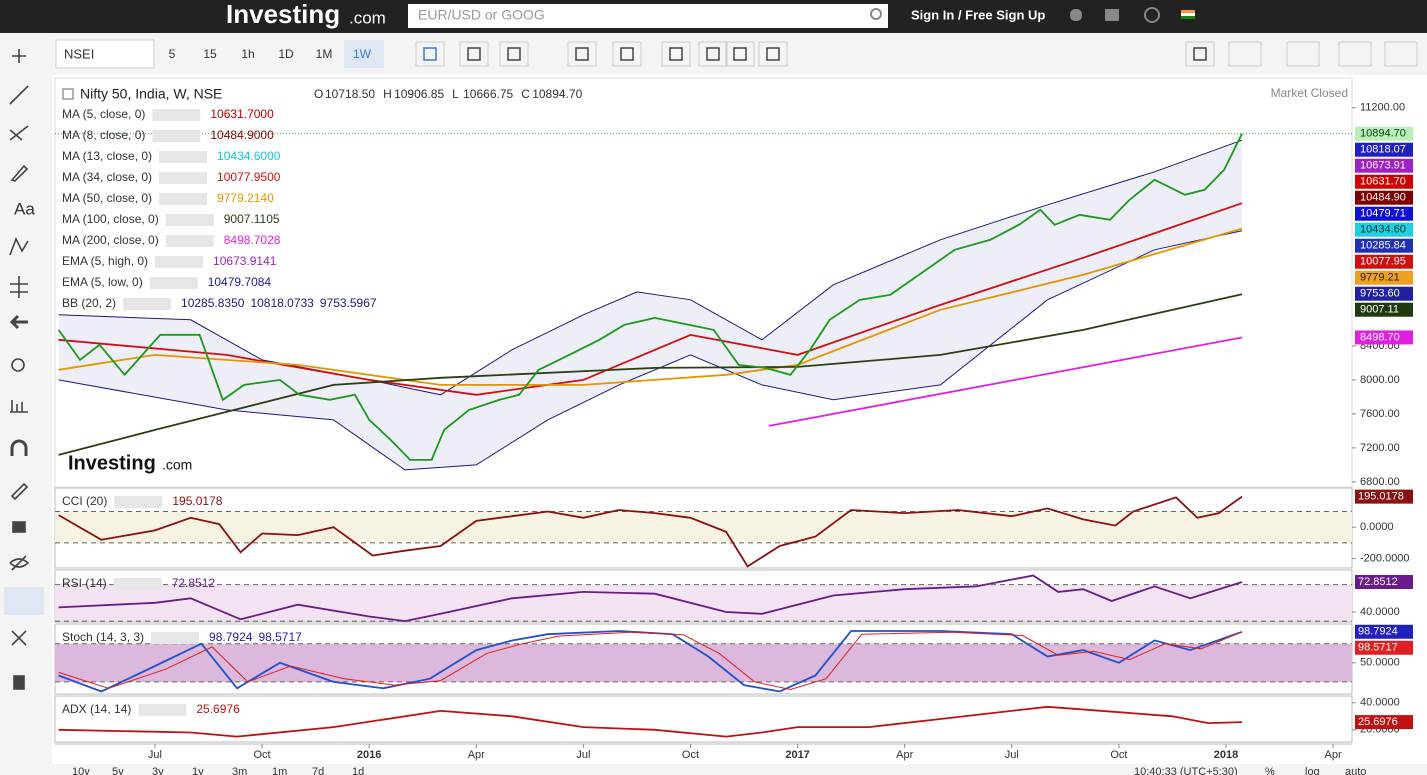  What do you see at coordinates (1312, 770) in the screenshot?
I see `footer-option: log` at bounding box center [1312, 770].